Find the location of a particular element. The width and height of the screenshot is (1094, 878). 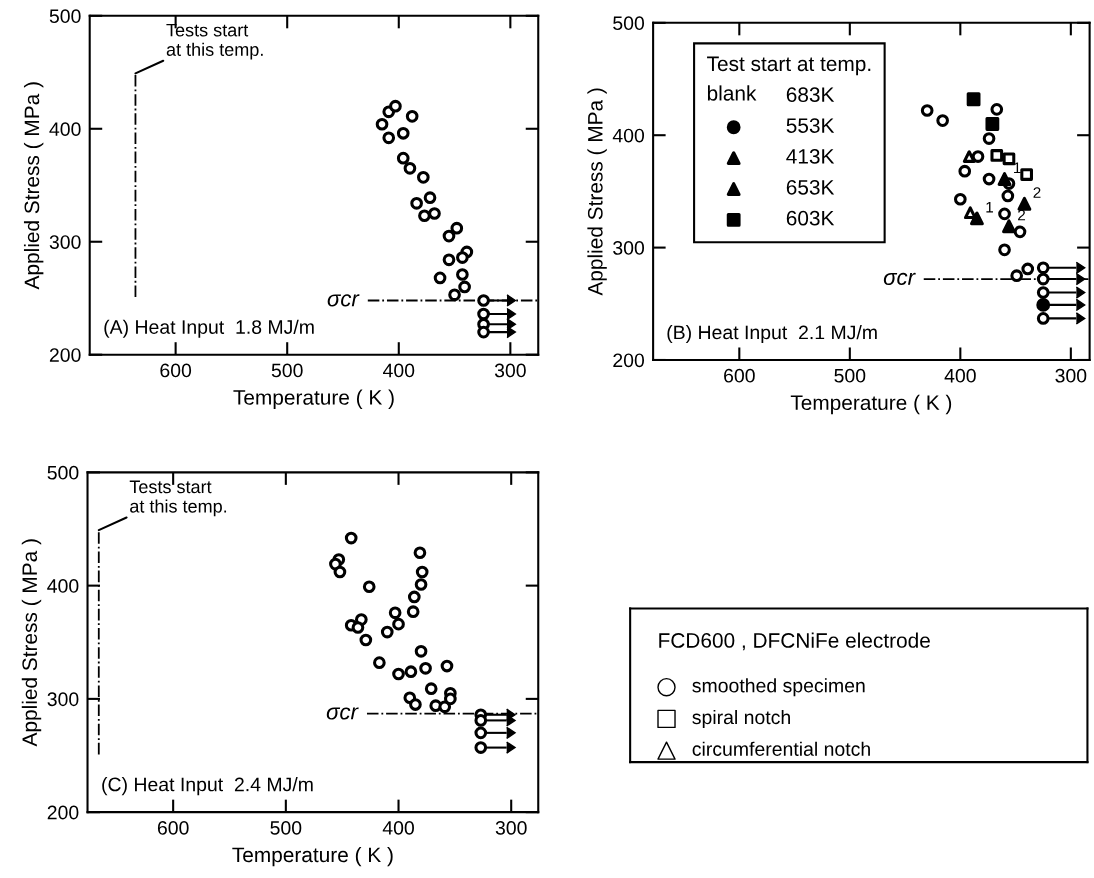

annotation: (A) Heat Input 1.8 MJ/m is located at coordinates (209, 328).